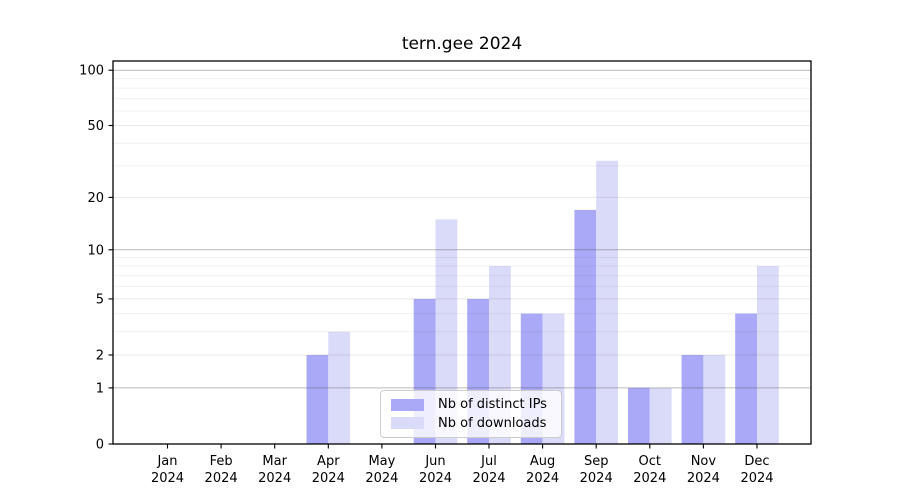 The image size is (900, 500). Describe the element at coordinates (221, 461) in the screenshot. I see `x-tick-label-month: Feb` at that location.